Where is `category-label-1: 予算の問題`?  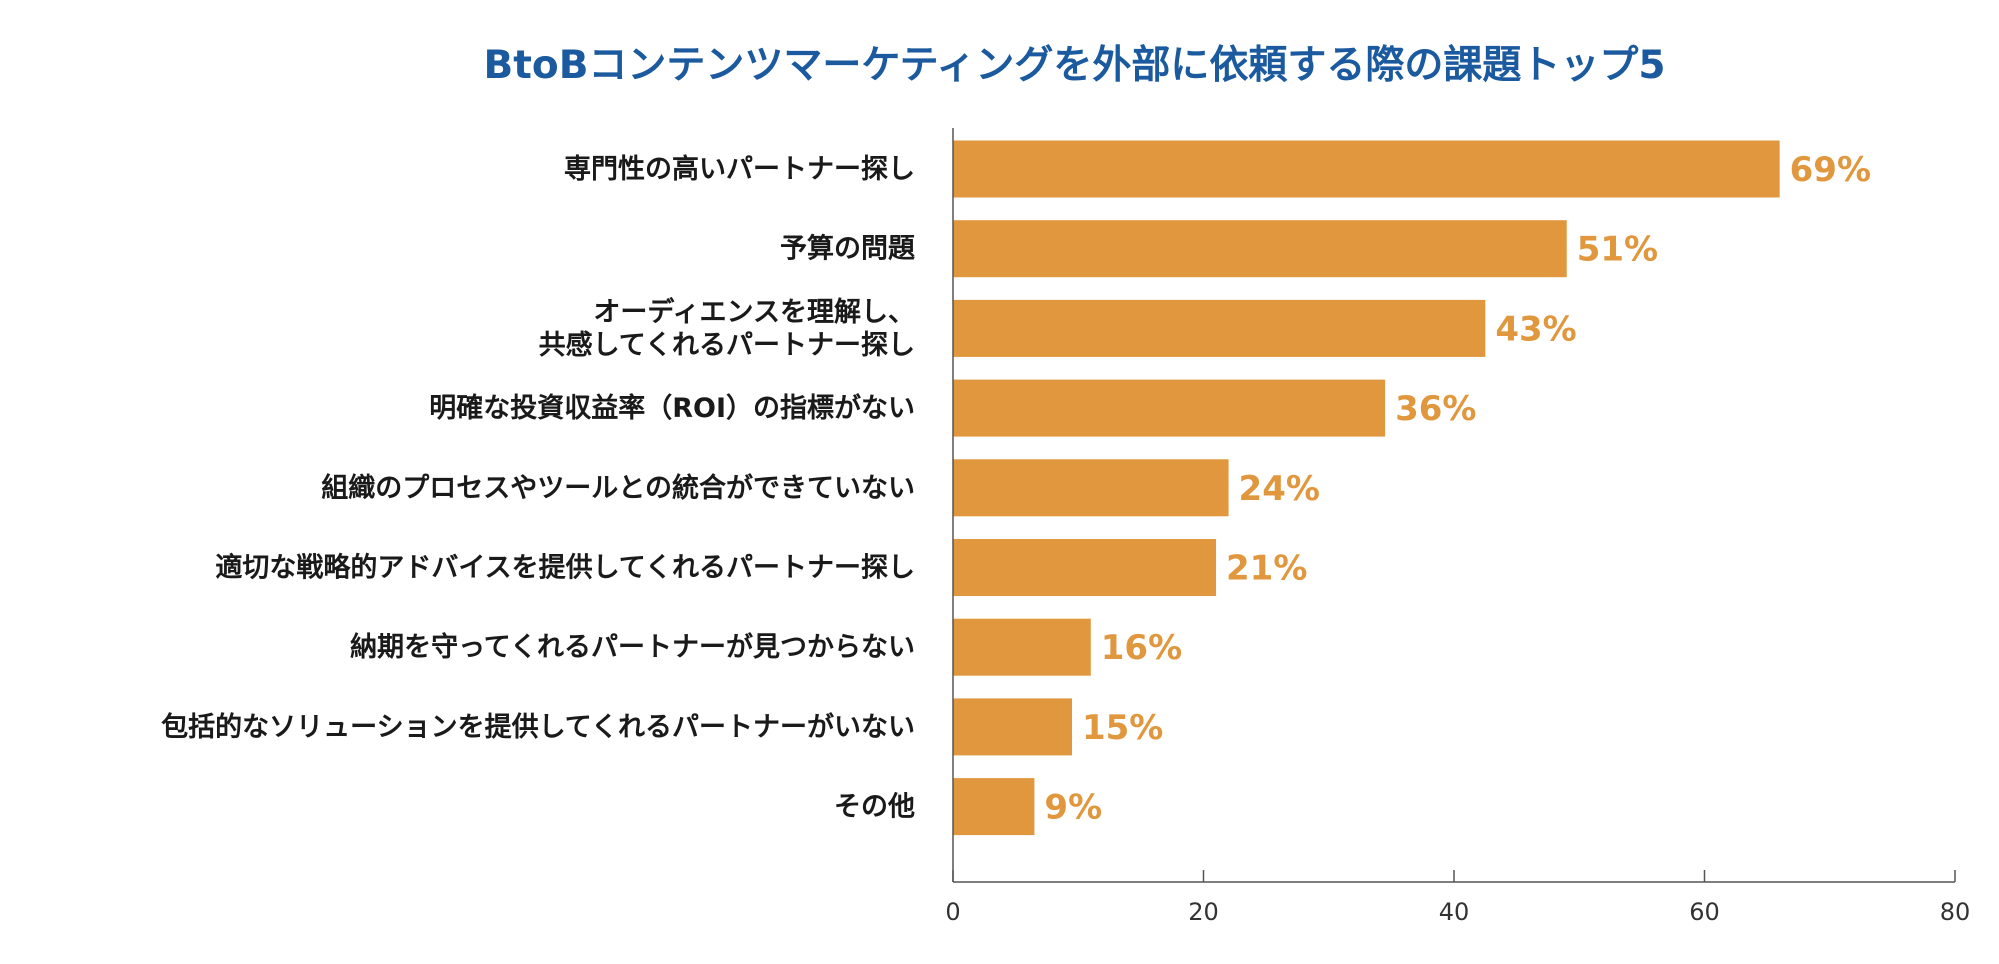
category-label-1: 予算の問題 is located at coordinates (848, 249).